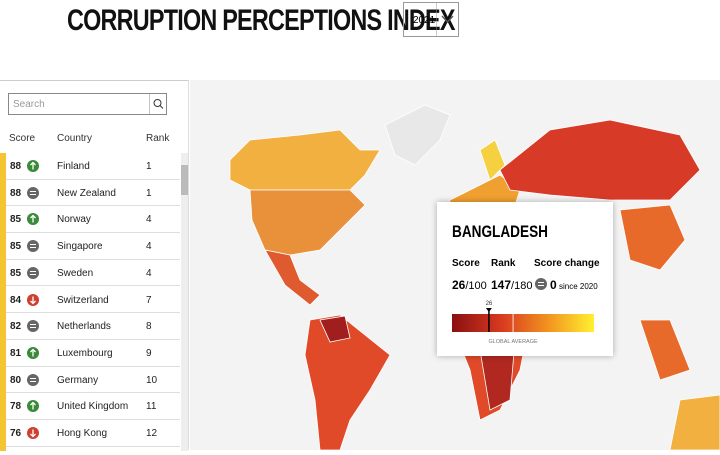  What do you see at coordinates (16, 407) in the screenshot?
I see `row-score: 78` at bounding box center [16, 407].